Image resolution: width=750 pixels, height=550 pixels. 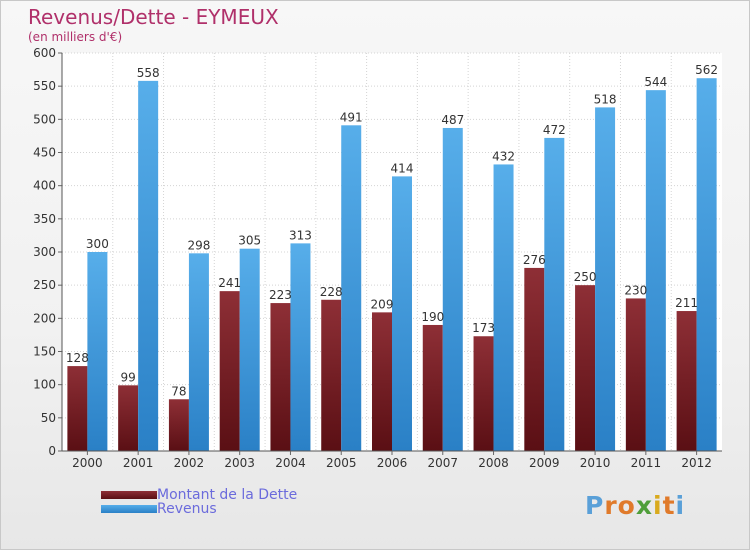 I want to click on x-tick-label: 2011, so click(x=646, y=463).